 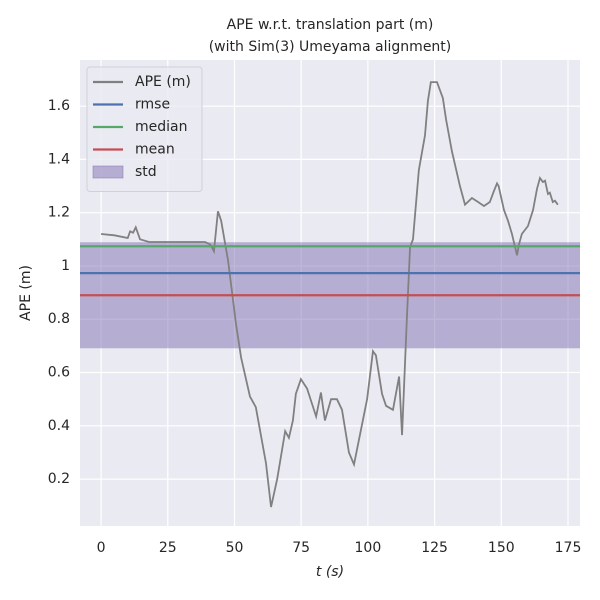 What do you see at coordinates (568, 548) in the screenshot?
I see `x-tick-label: 175` at bounding box center [568, 548].